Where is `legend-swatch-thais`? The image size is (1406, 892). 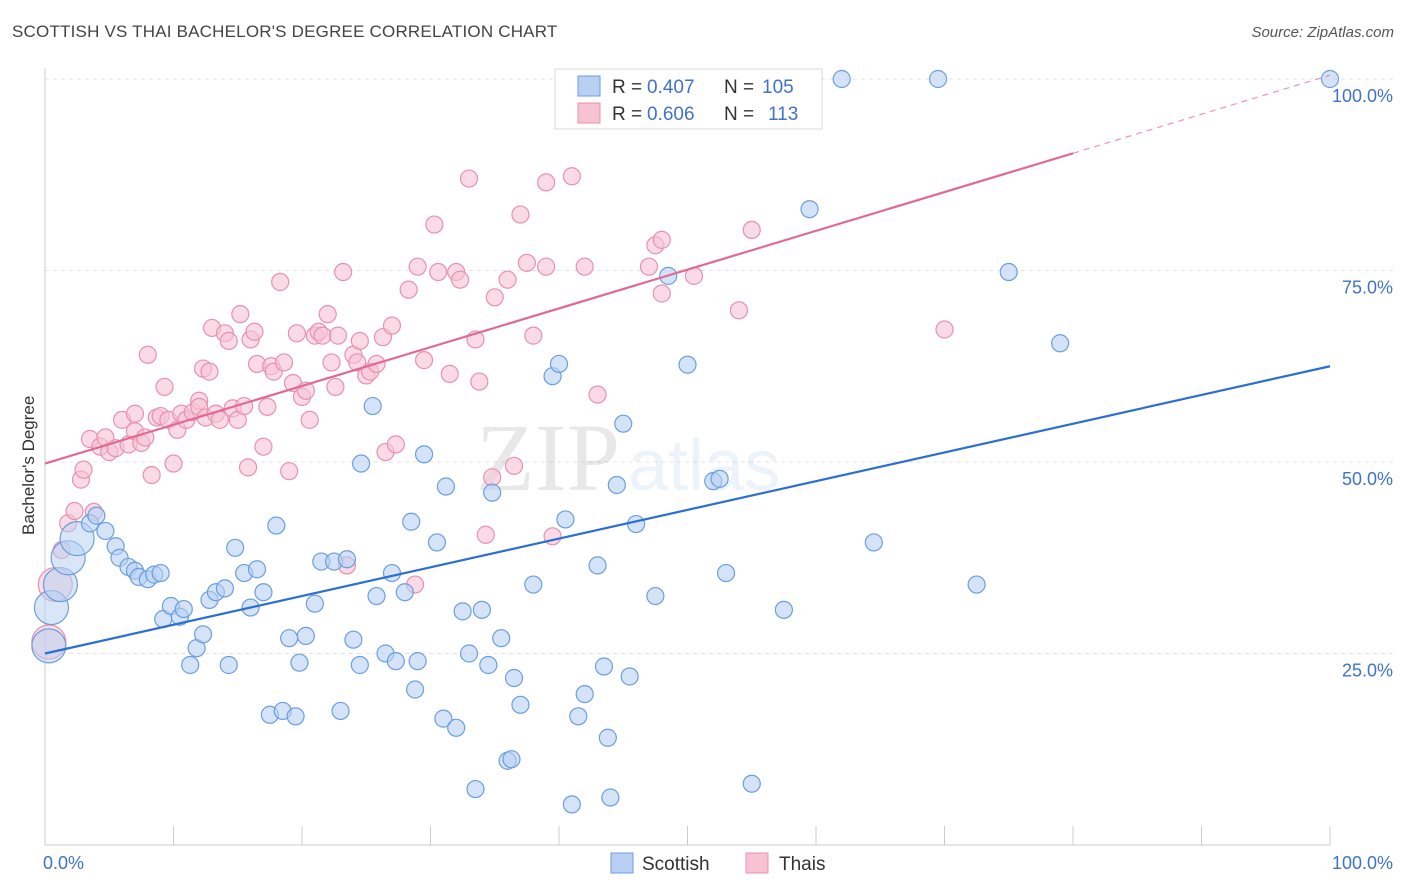 legend-swatch-thais is located at coordinates (589, 113).